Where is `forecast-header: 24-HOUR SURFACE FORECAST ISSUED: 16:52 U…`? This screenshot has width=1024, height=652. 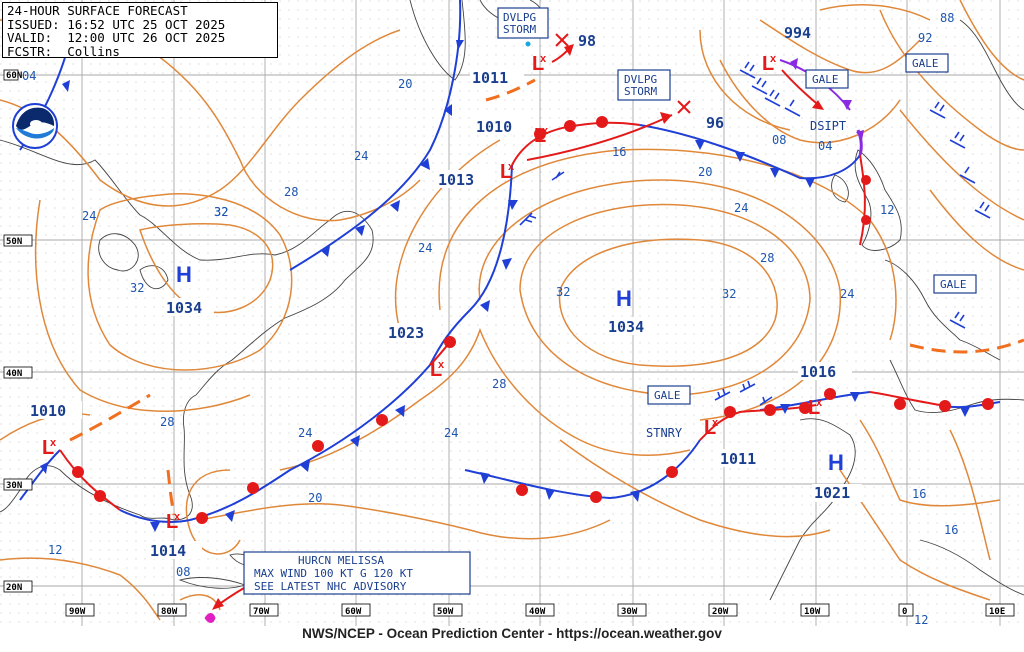
forecast-header: 24-HOUR SURFACE FORECAST ISSUED: 16:52 U… is located at coordinates (140, 30).